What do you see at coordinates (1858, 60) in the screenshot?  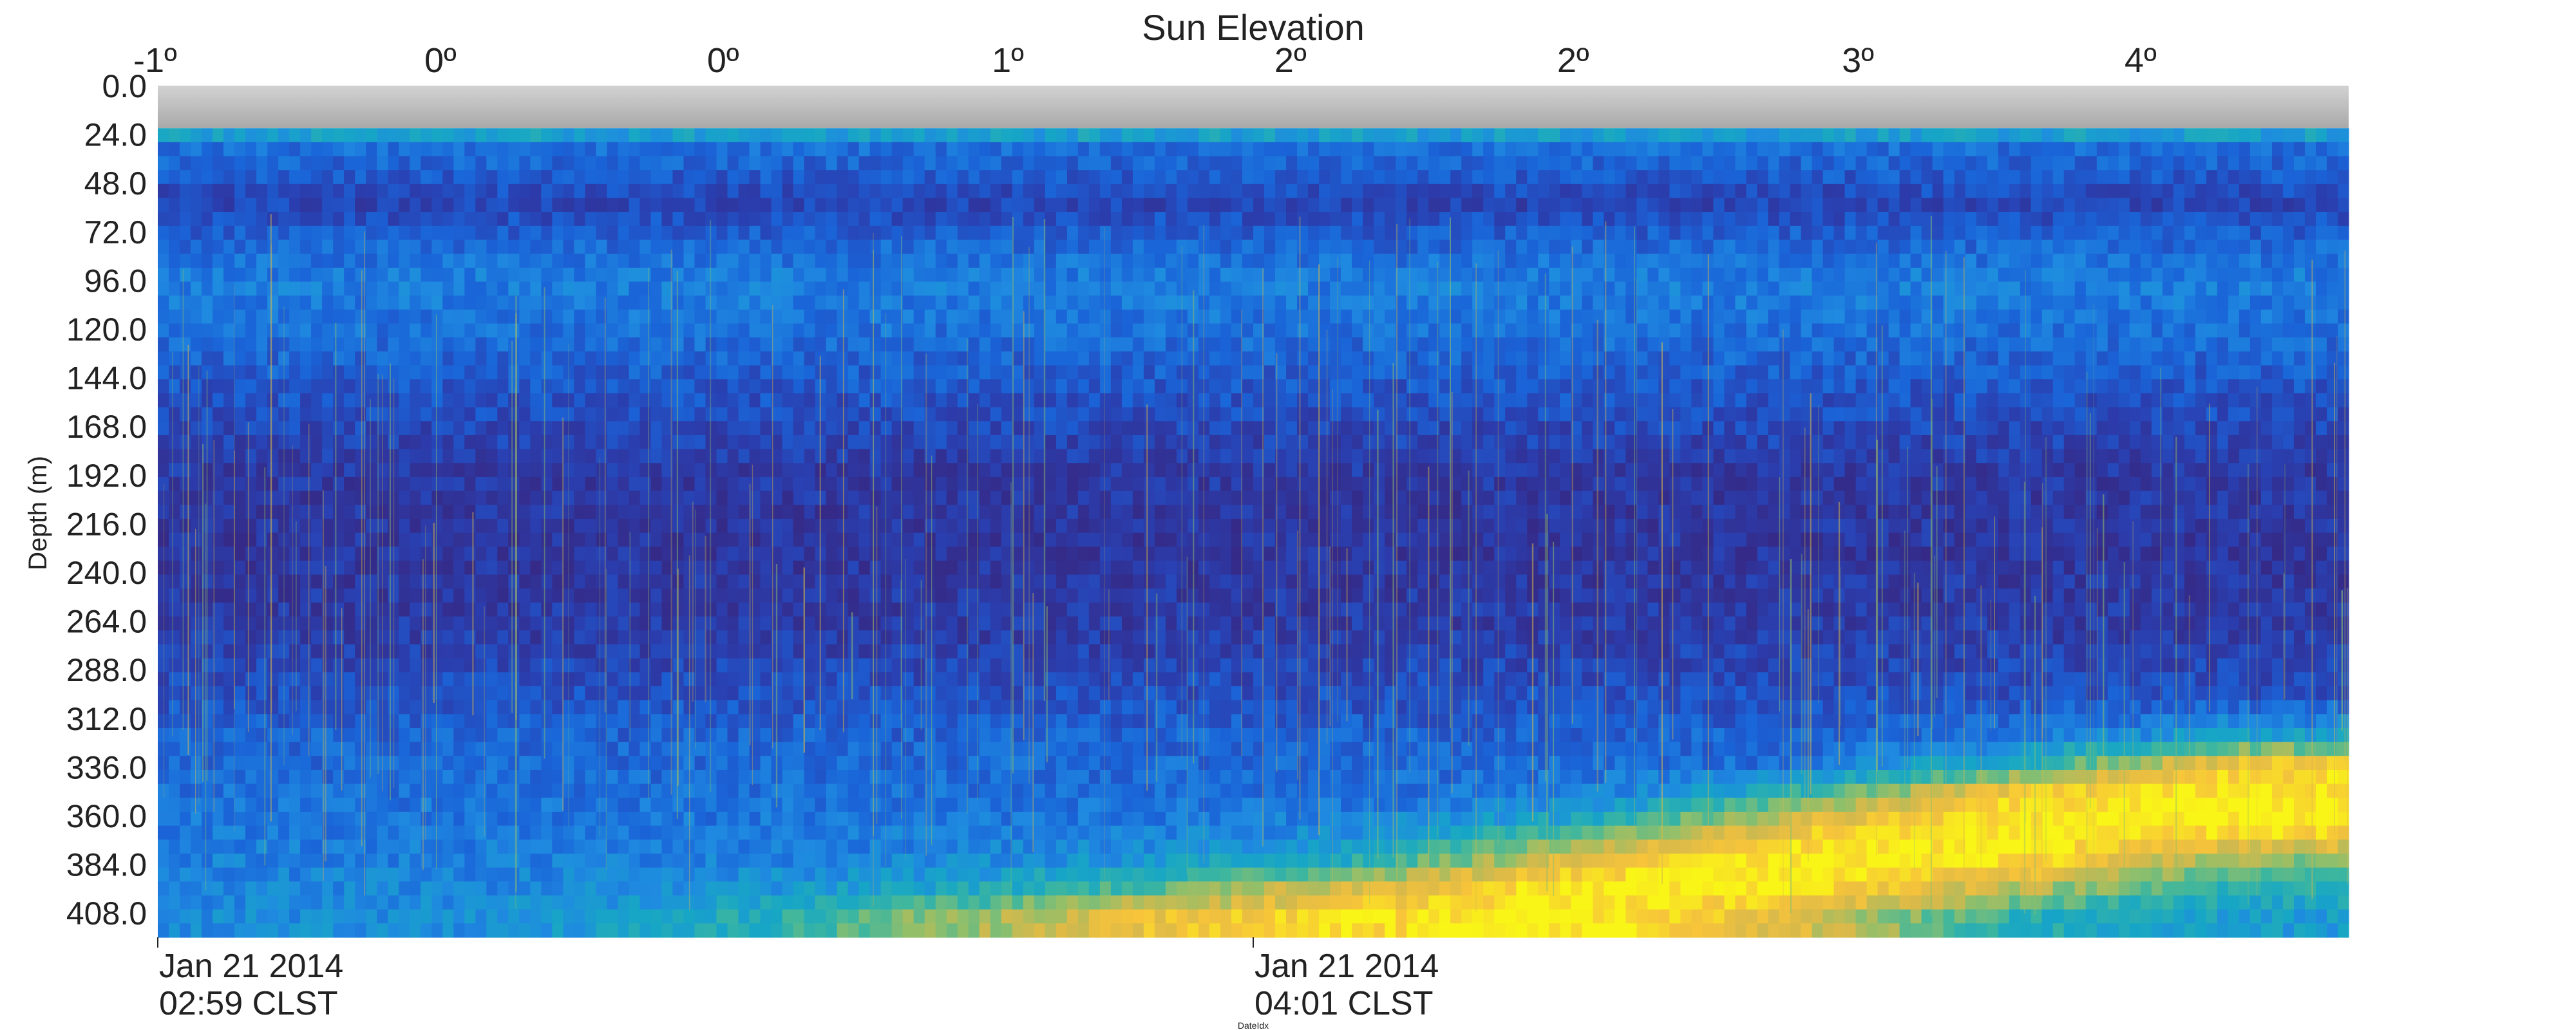 I see `top-tick-label: 3º` at bounding box center [1858, 60].